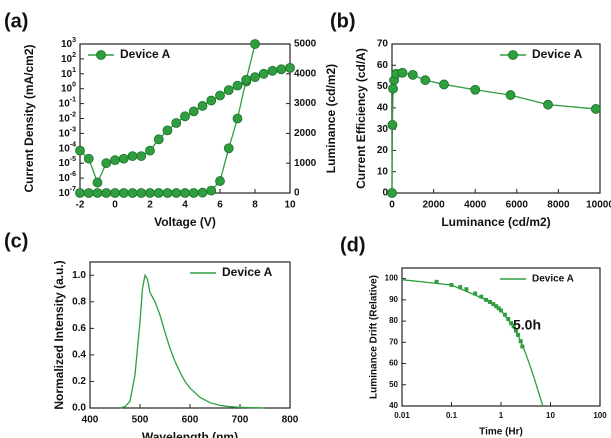  I want to click on y-tick-label: 10⁻⁵, so click(67, 162).